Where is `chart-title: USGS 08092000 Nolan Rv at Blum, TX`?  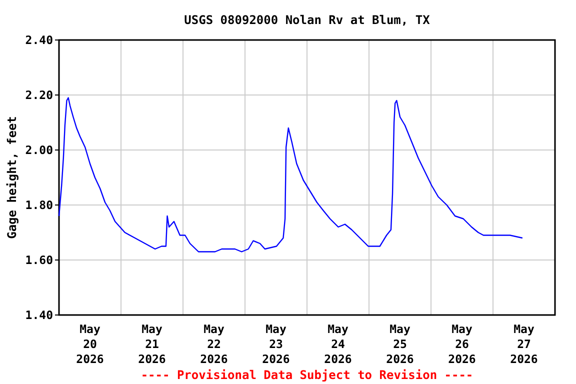 chart-title: USGS 08092000 Nolan Rv at Blum, TX is located at coordinates (307, 20).